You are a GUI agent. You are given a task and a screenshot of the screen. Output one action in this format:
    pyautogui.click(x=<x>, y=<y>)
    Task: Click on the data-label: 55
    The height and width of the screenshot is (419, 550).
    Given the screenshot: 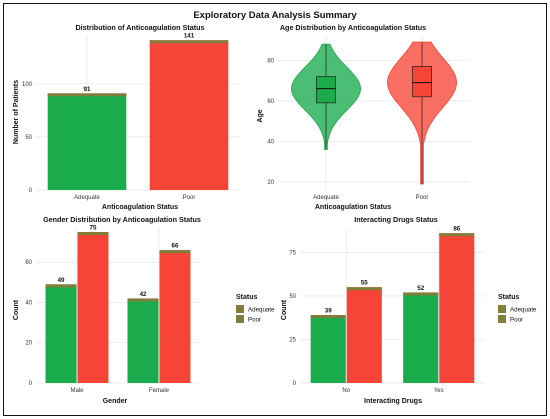 What is the action you would take?
    pyautogui.click(x=364, y=283)
    